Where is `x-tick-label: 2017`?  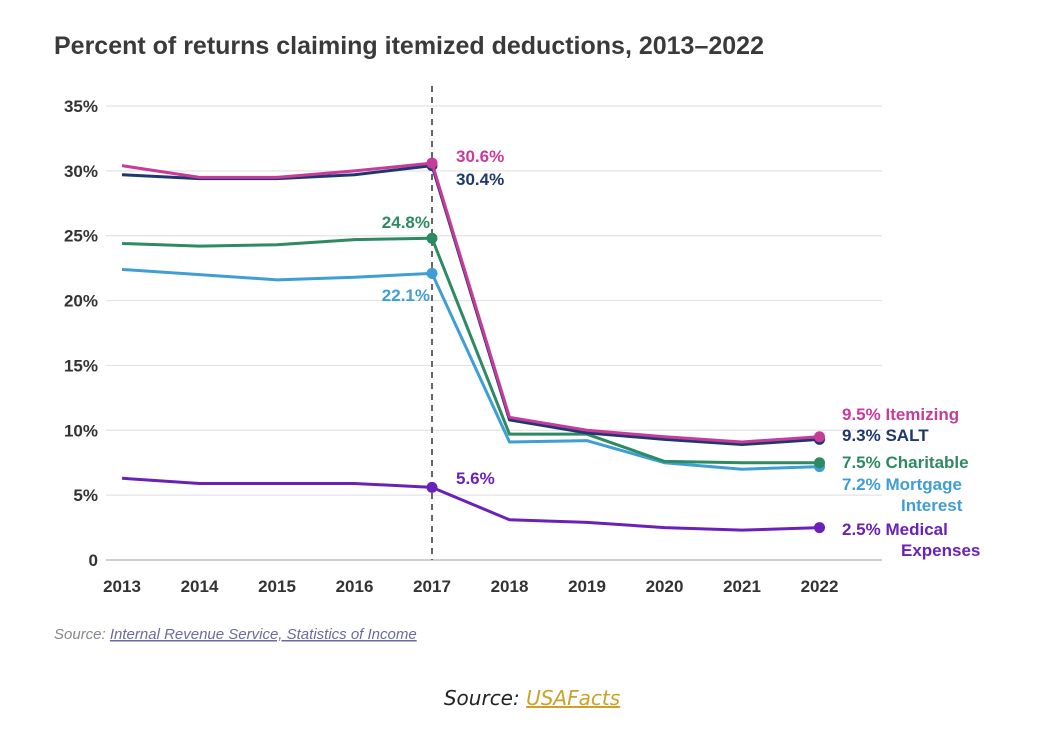 x-tick-label: 2017 is located at coordinates (432, 586).